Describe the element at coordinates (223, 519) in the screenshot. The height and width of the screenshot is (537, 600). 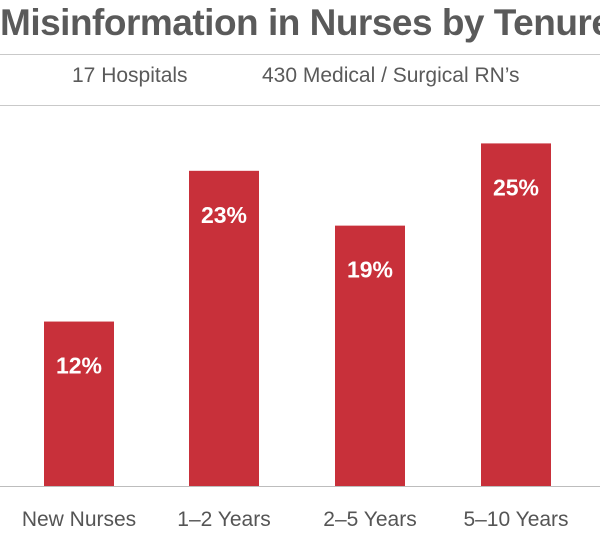
I see `category-label-1: 1–2 Years` at that location.